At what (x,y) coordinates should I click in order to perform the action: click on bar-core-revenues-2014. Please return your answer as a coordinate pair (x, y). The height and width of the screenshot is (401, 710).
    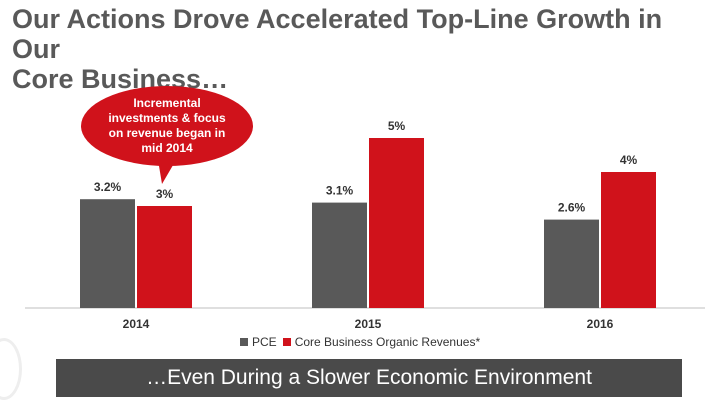
    Looking at the image, I should click on (164, 257).